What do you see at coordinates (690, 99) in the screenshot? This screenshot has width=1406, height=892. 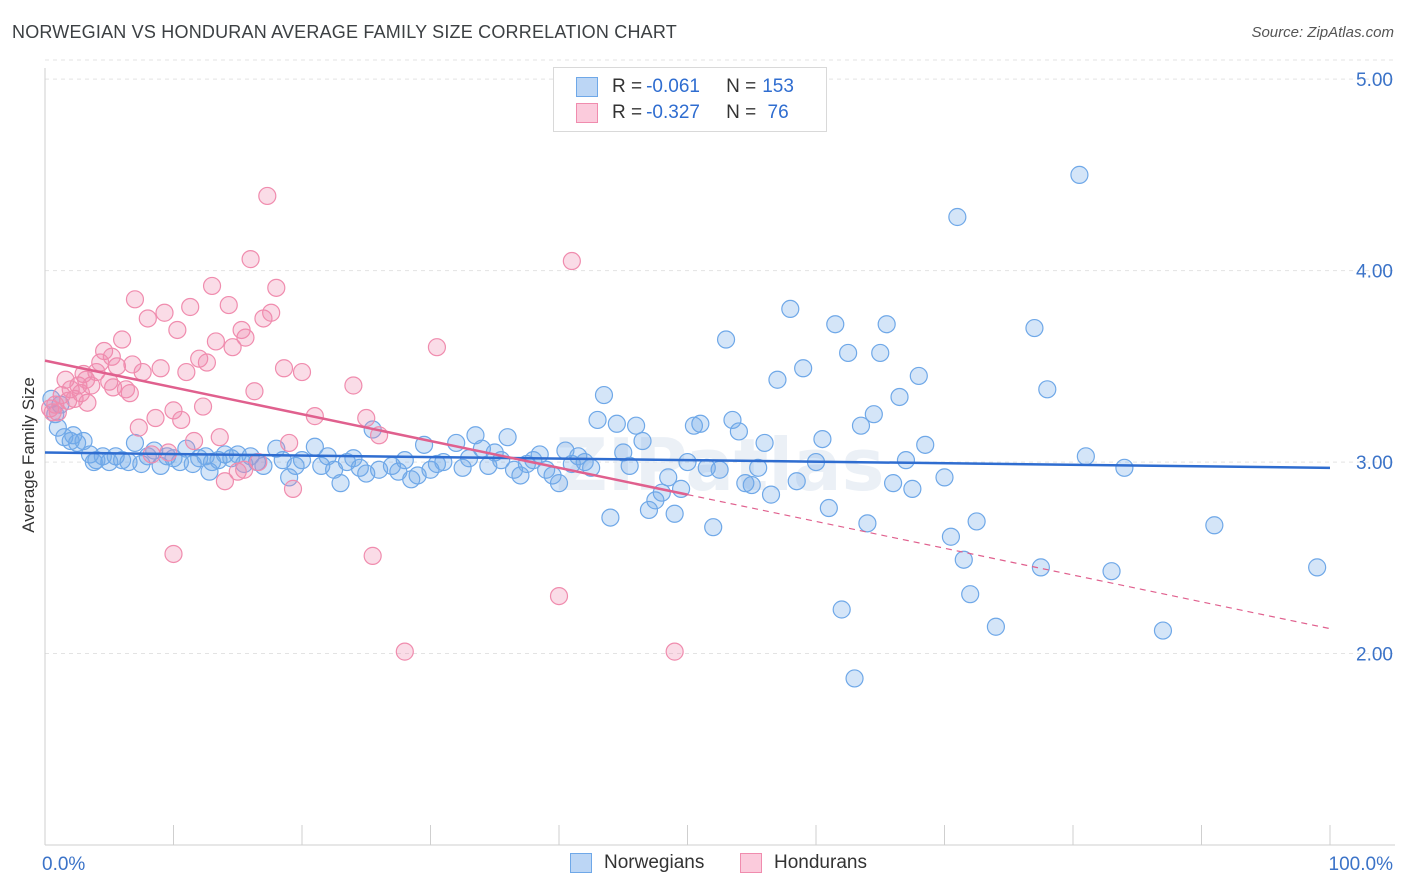 I see `stats-legend: R = -0.061 N = 153 R = -0.327 N = 76` at bounding box center [690, 99].